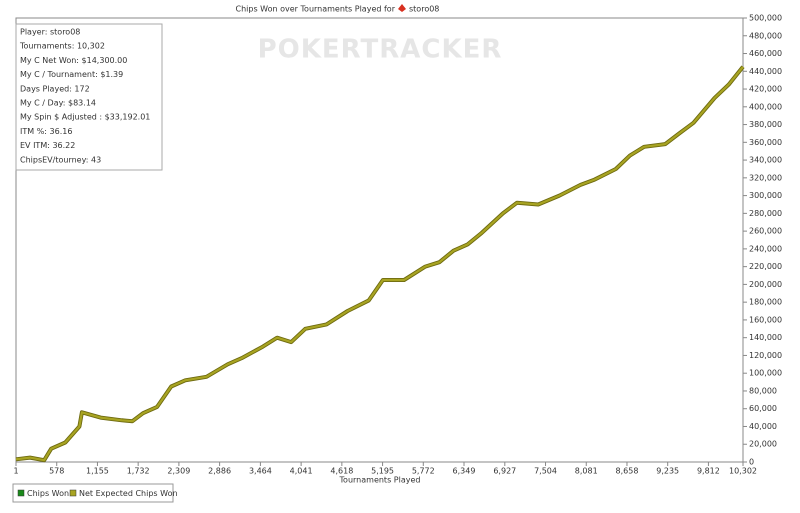 This screenshot has width=800, height=513. I want to click on y-tick-label: 260,000, so click(765, 231).